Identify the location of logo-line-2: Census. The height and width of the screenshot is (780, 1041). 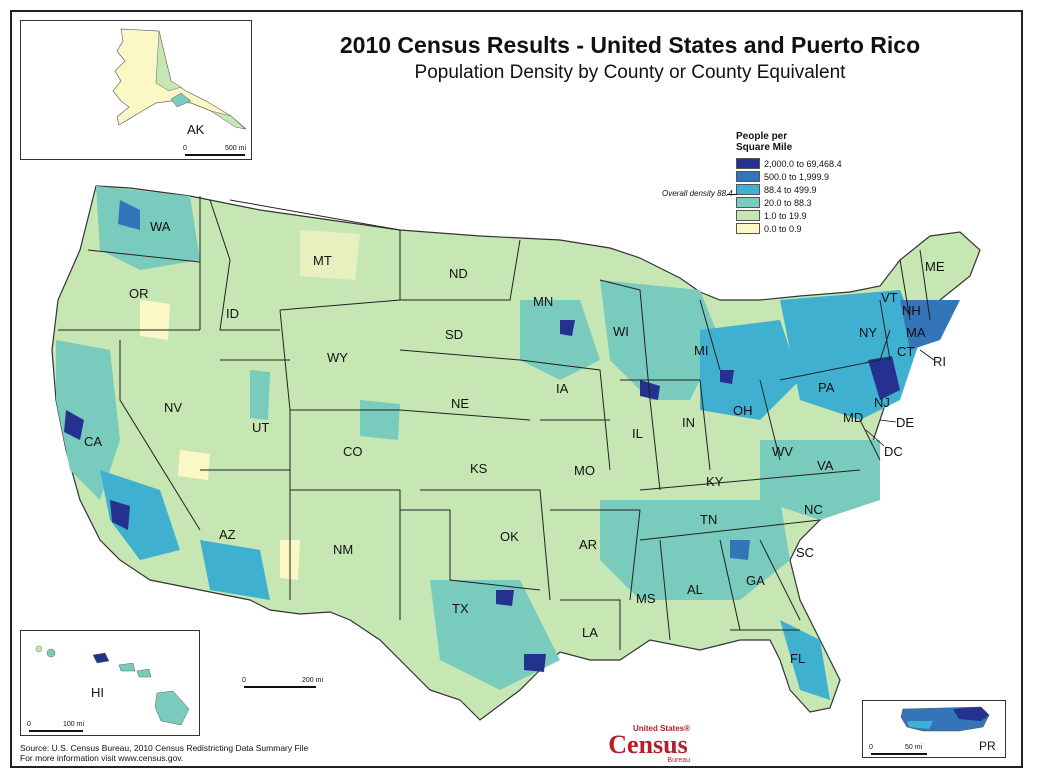
(648, 744).